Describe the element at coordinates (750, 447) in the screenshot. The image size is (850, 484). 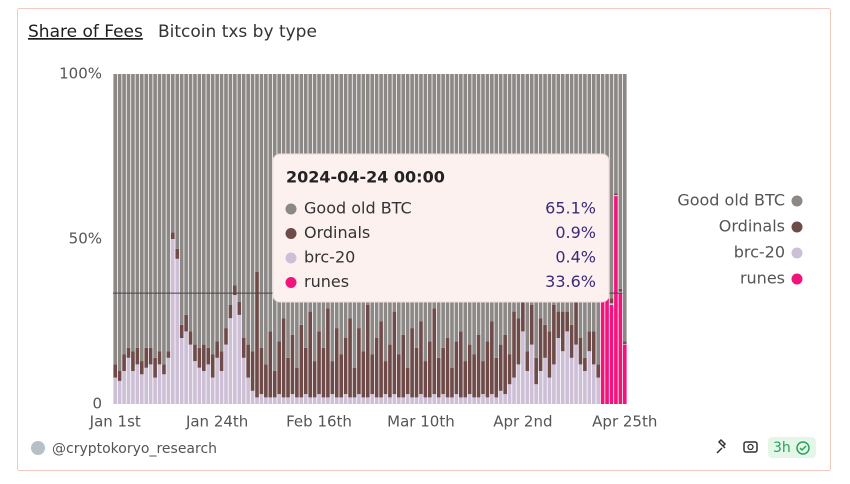
I see `camera-icon` at that location.